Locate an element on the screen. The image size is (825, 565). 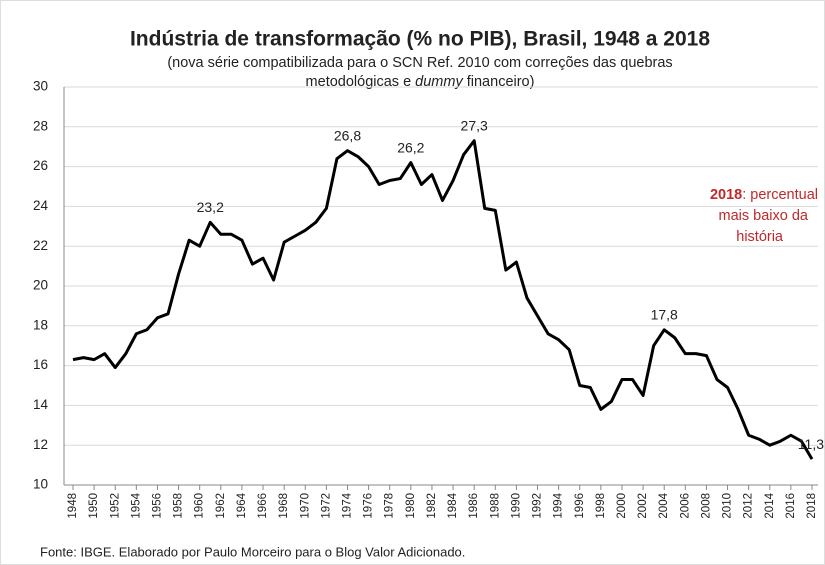
y-tick-label: 22 is located at coordinates (40, 245).